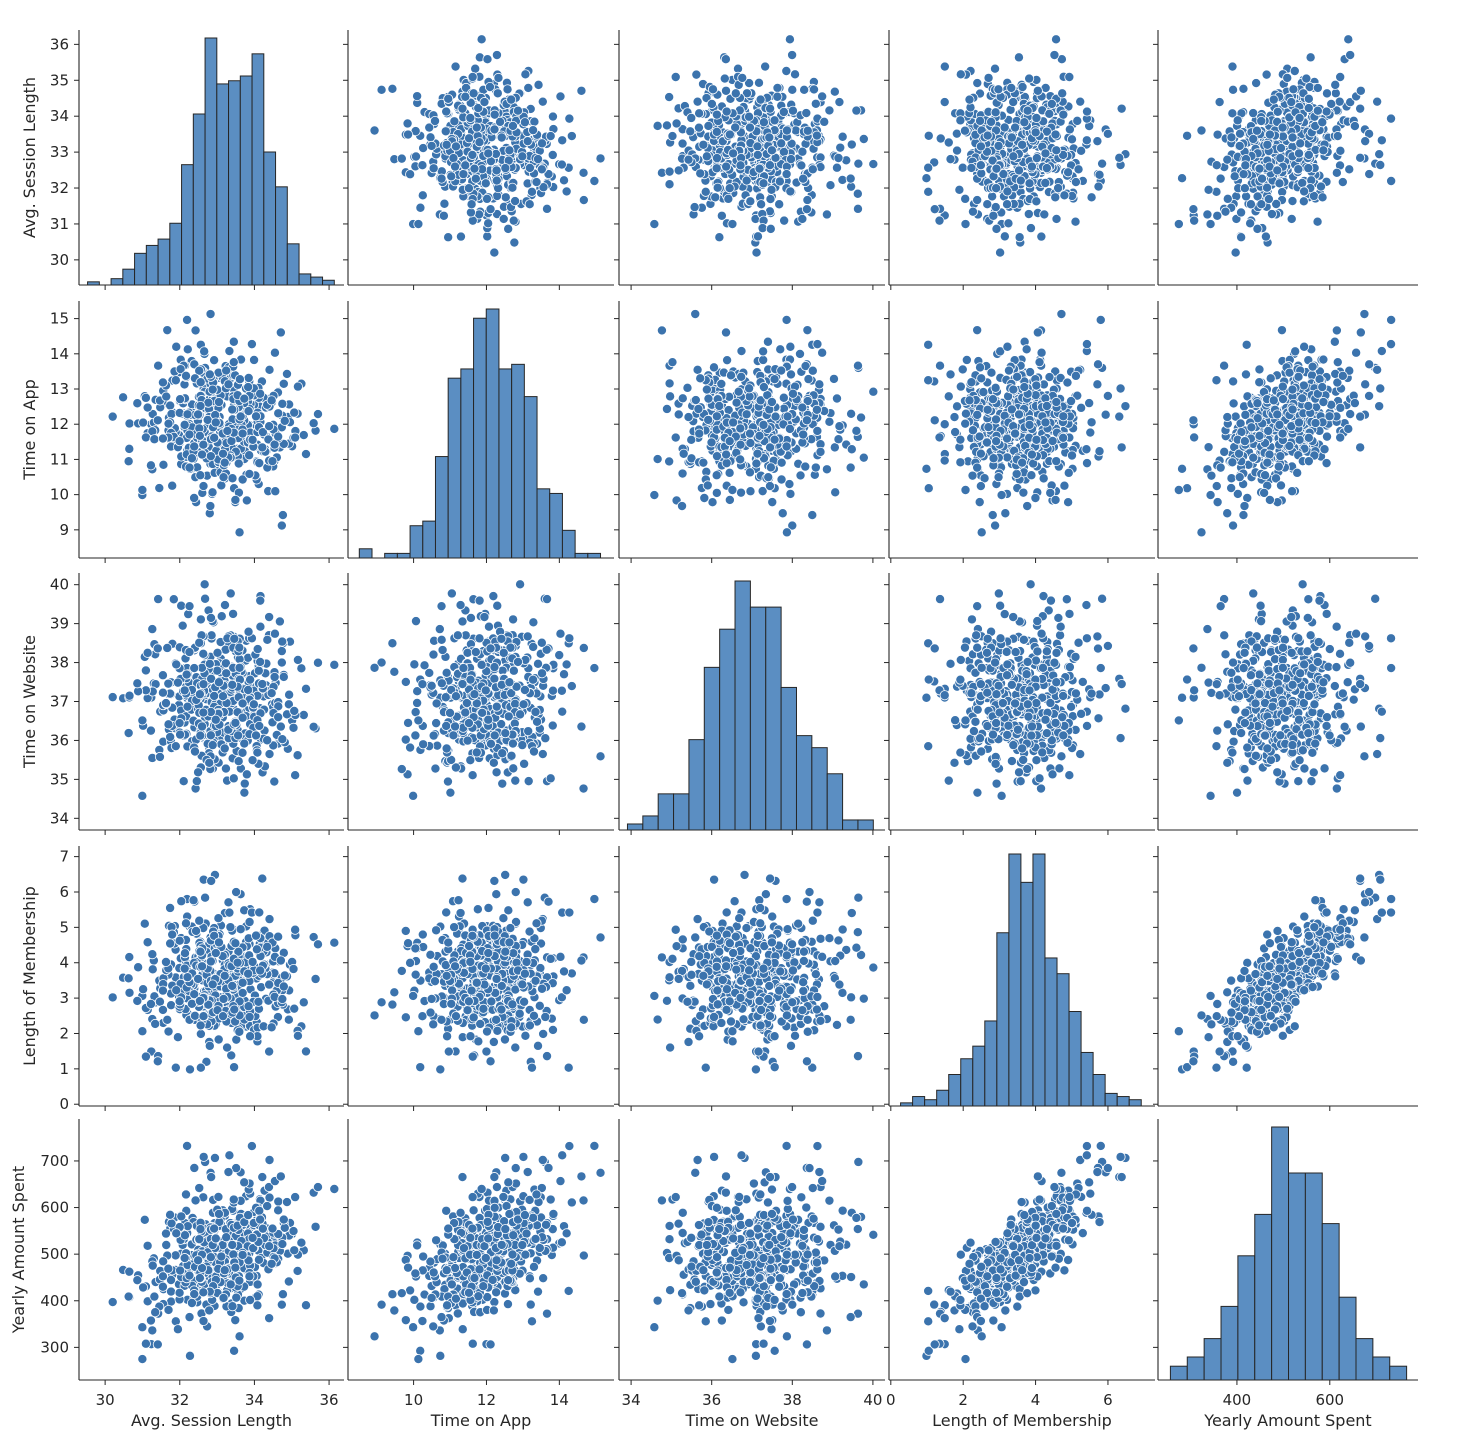 The height and width of the screenshot is (1432, 1462). I want to click on panel-time-on-app-vs-time-on-website, so click(749, 432).